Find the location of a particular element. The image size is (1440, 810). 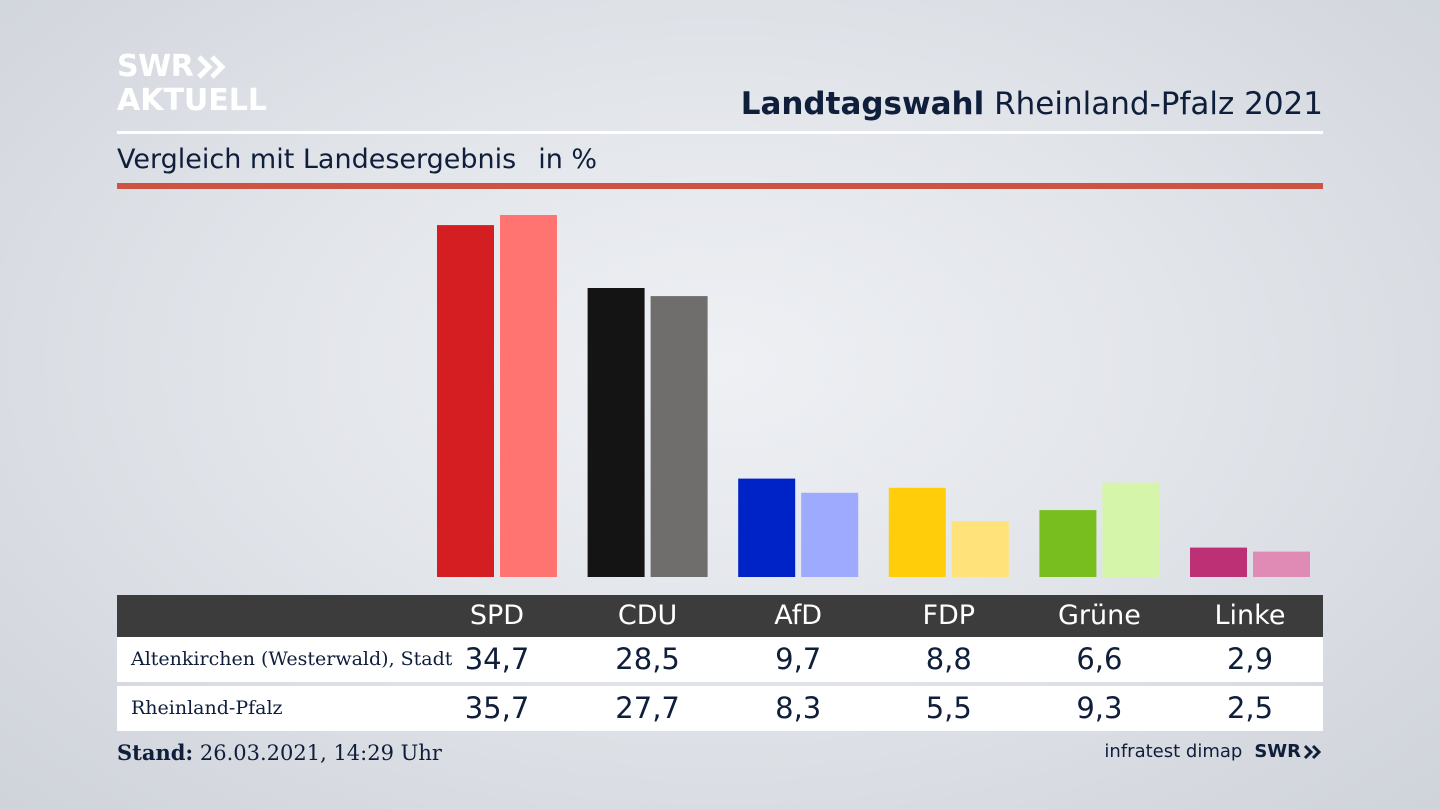

bar-grne-local is located at coordinates (1068, 543).